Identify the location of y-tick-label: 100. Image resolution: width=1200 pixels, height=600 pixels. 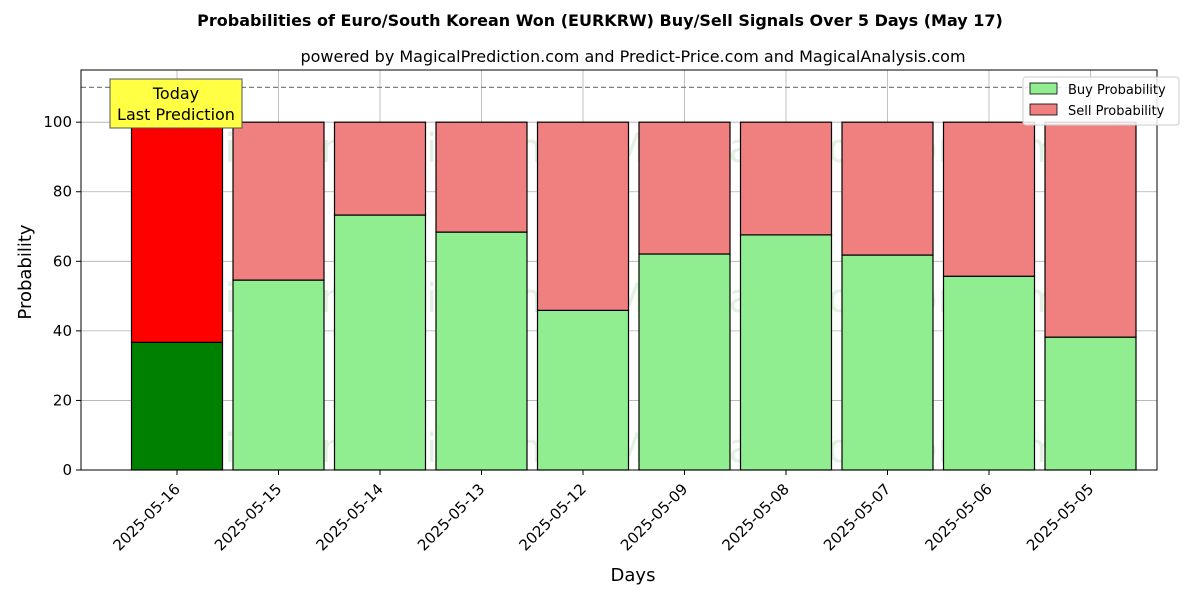
(57, 122).